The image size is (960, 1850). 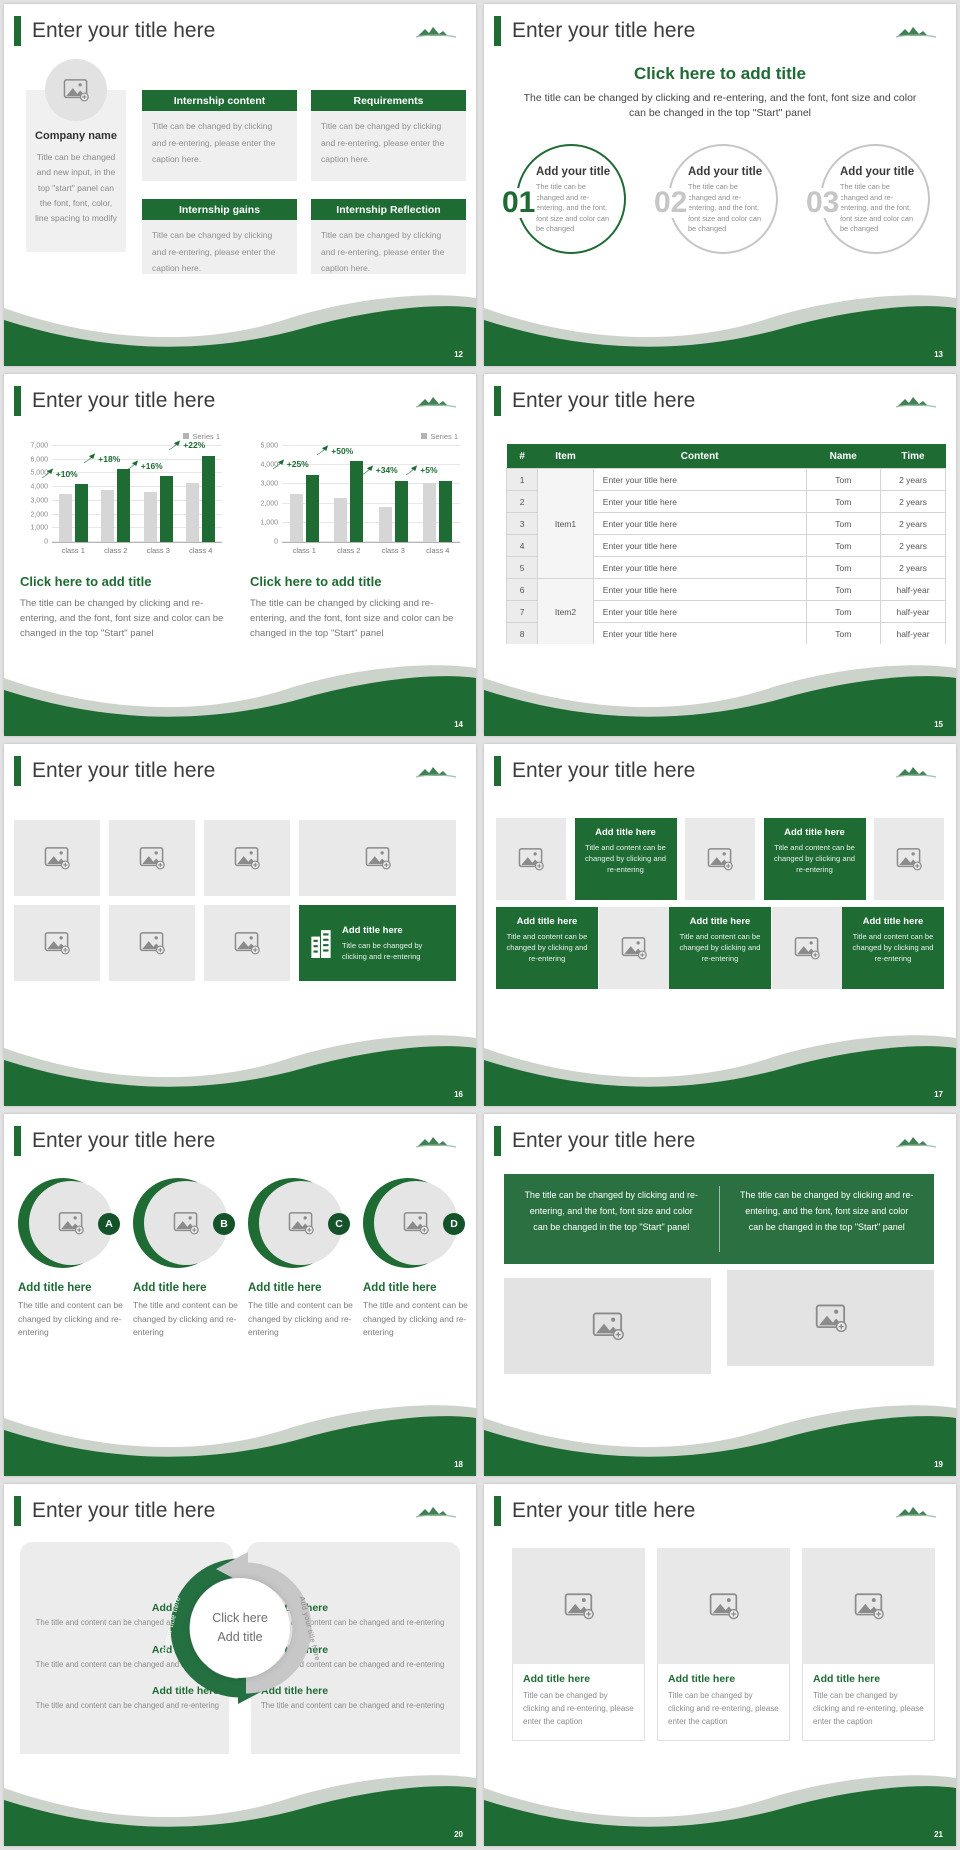 What do you see at coordinates (276, 542) in the screenshot?
I see `y-axis-tick: 0` at bounding box center [276, 542].